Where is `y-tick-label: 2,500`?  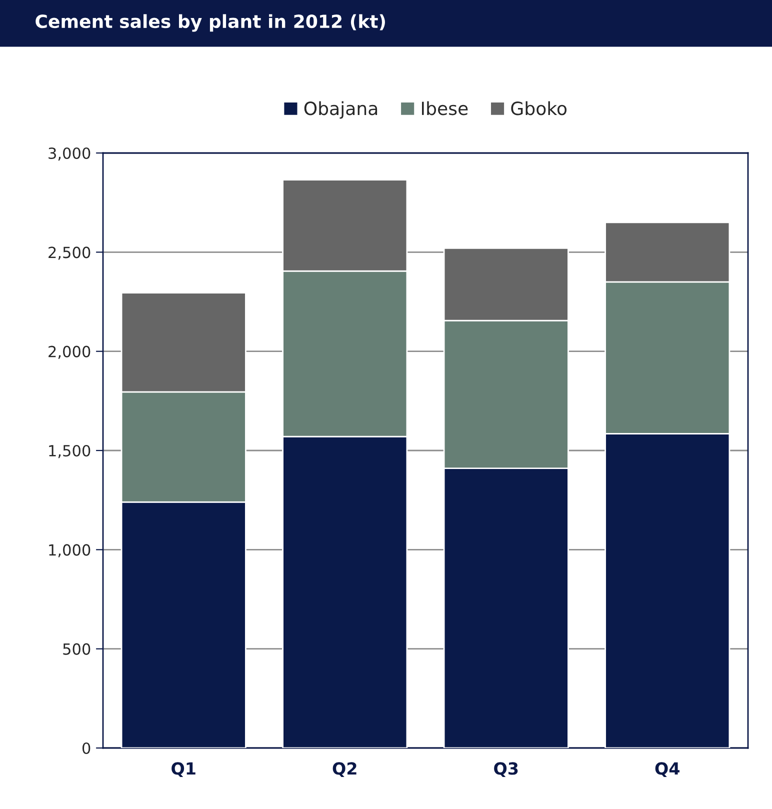 y-tick-label: 2,500 is located at coordinates (69, 253).